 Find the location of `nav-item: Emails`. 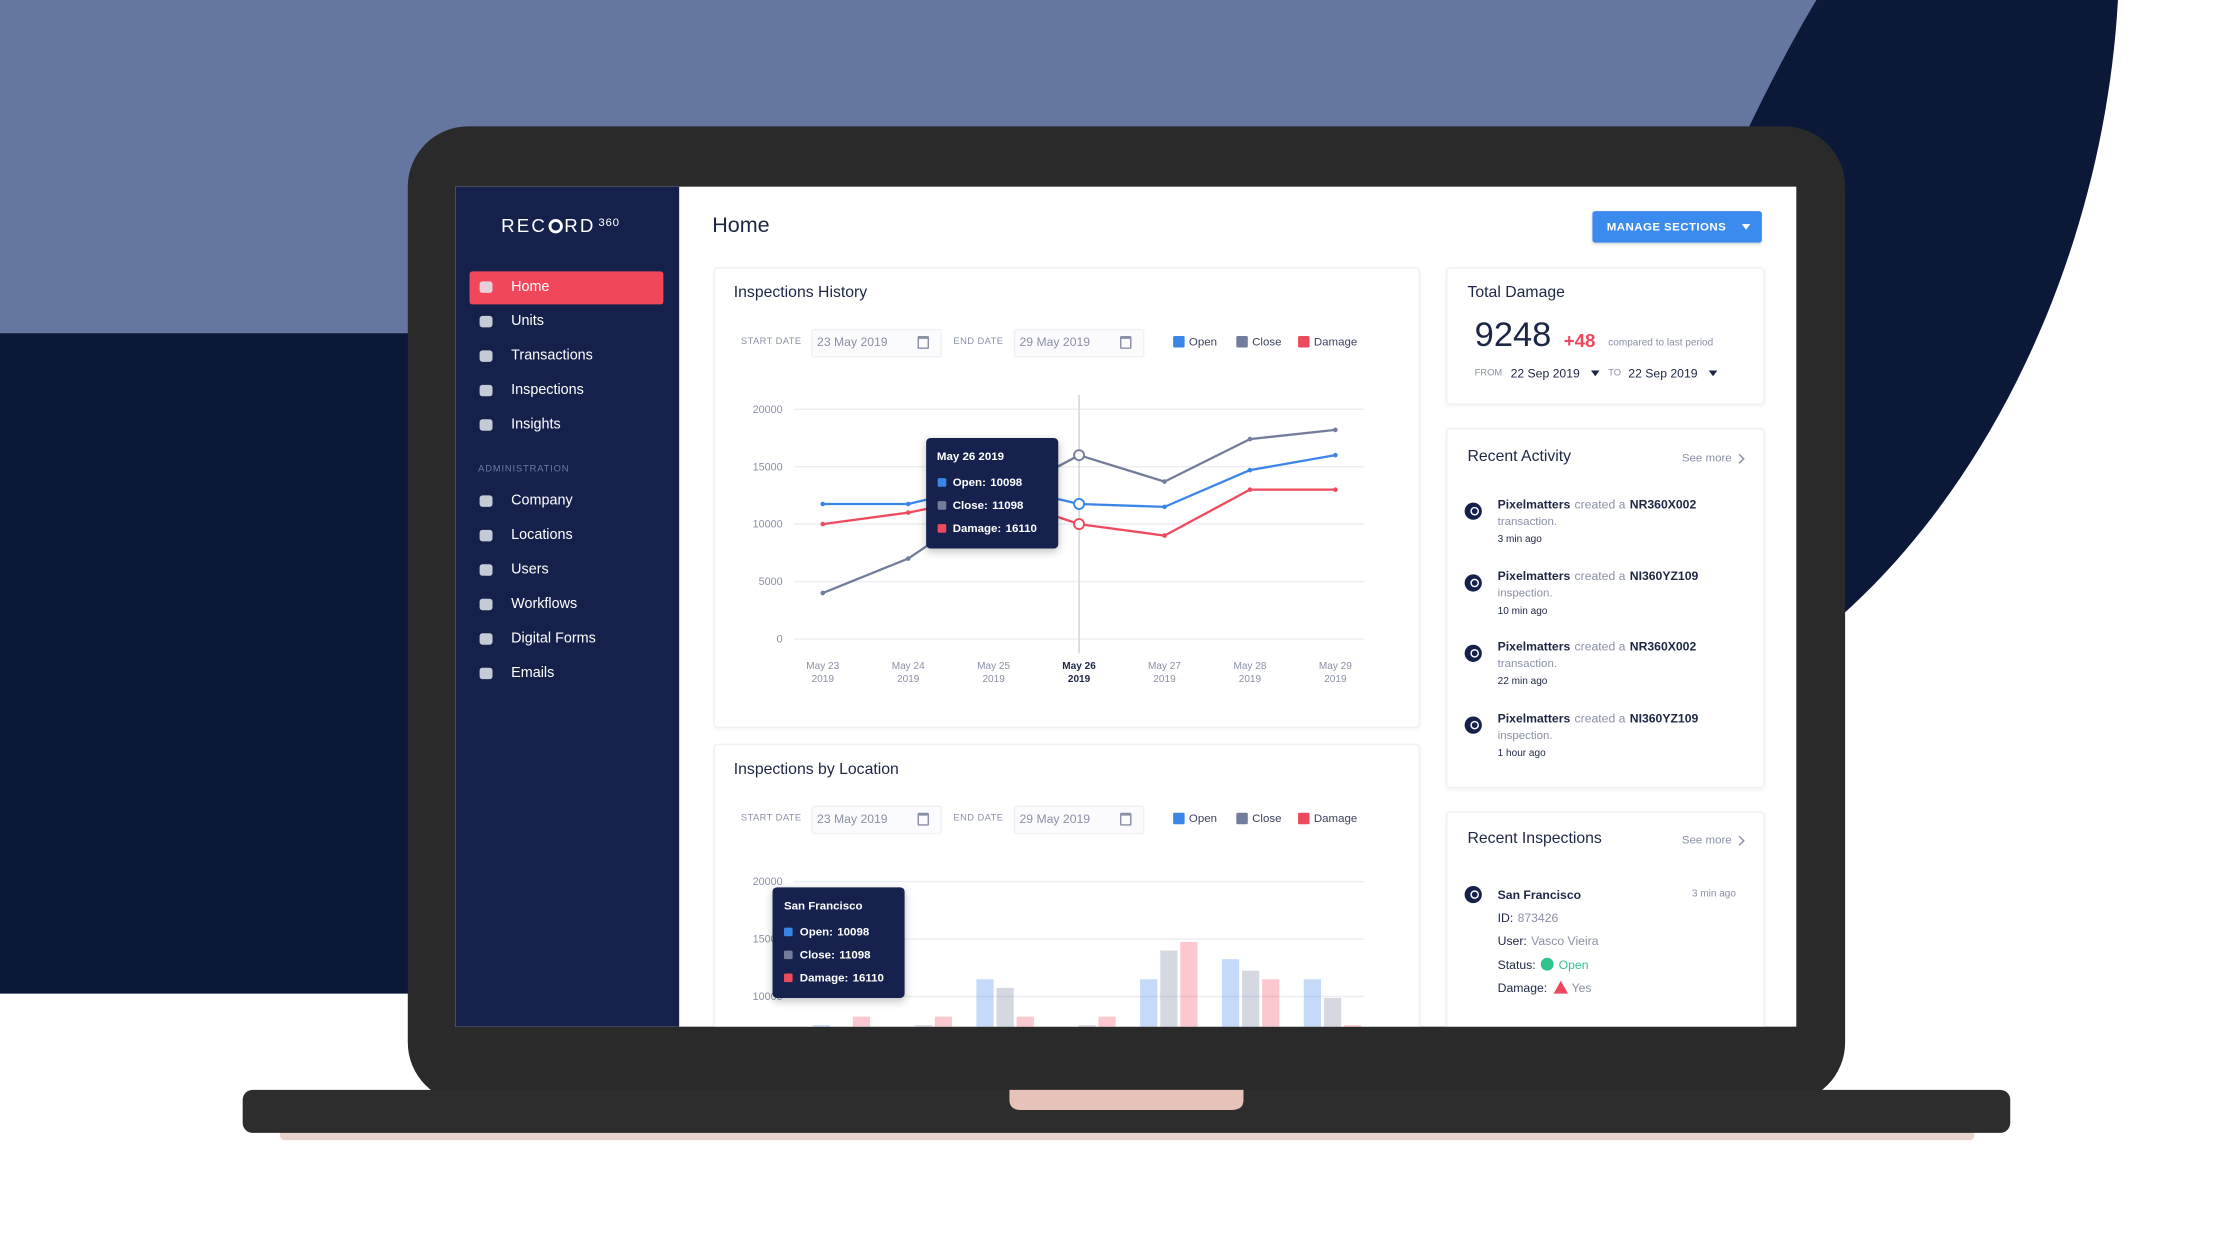

nav-item: Emails is located at coordinates (567, 673).